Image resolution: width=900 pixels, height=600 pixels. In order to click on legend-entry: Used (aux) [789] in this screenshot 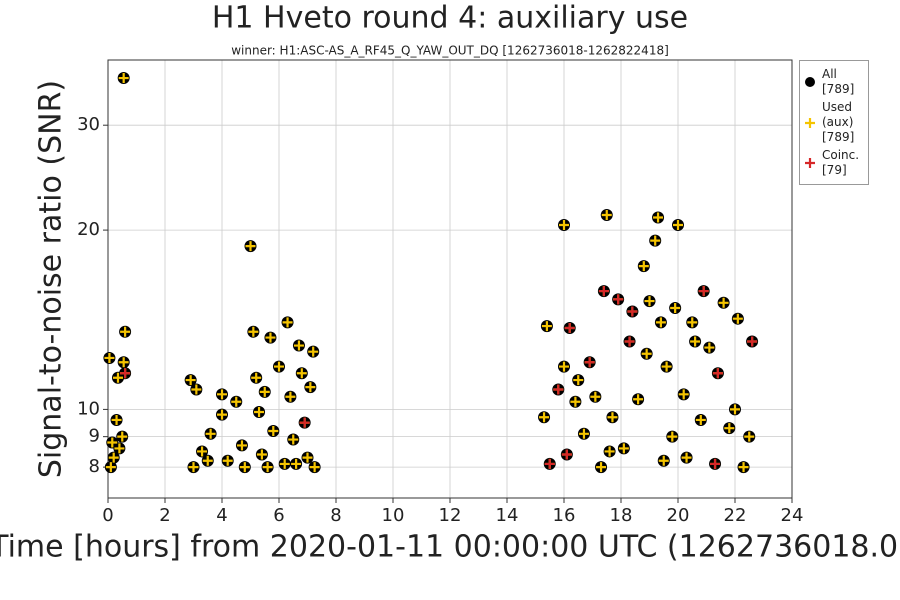, I will do `click(834, 122)`.